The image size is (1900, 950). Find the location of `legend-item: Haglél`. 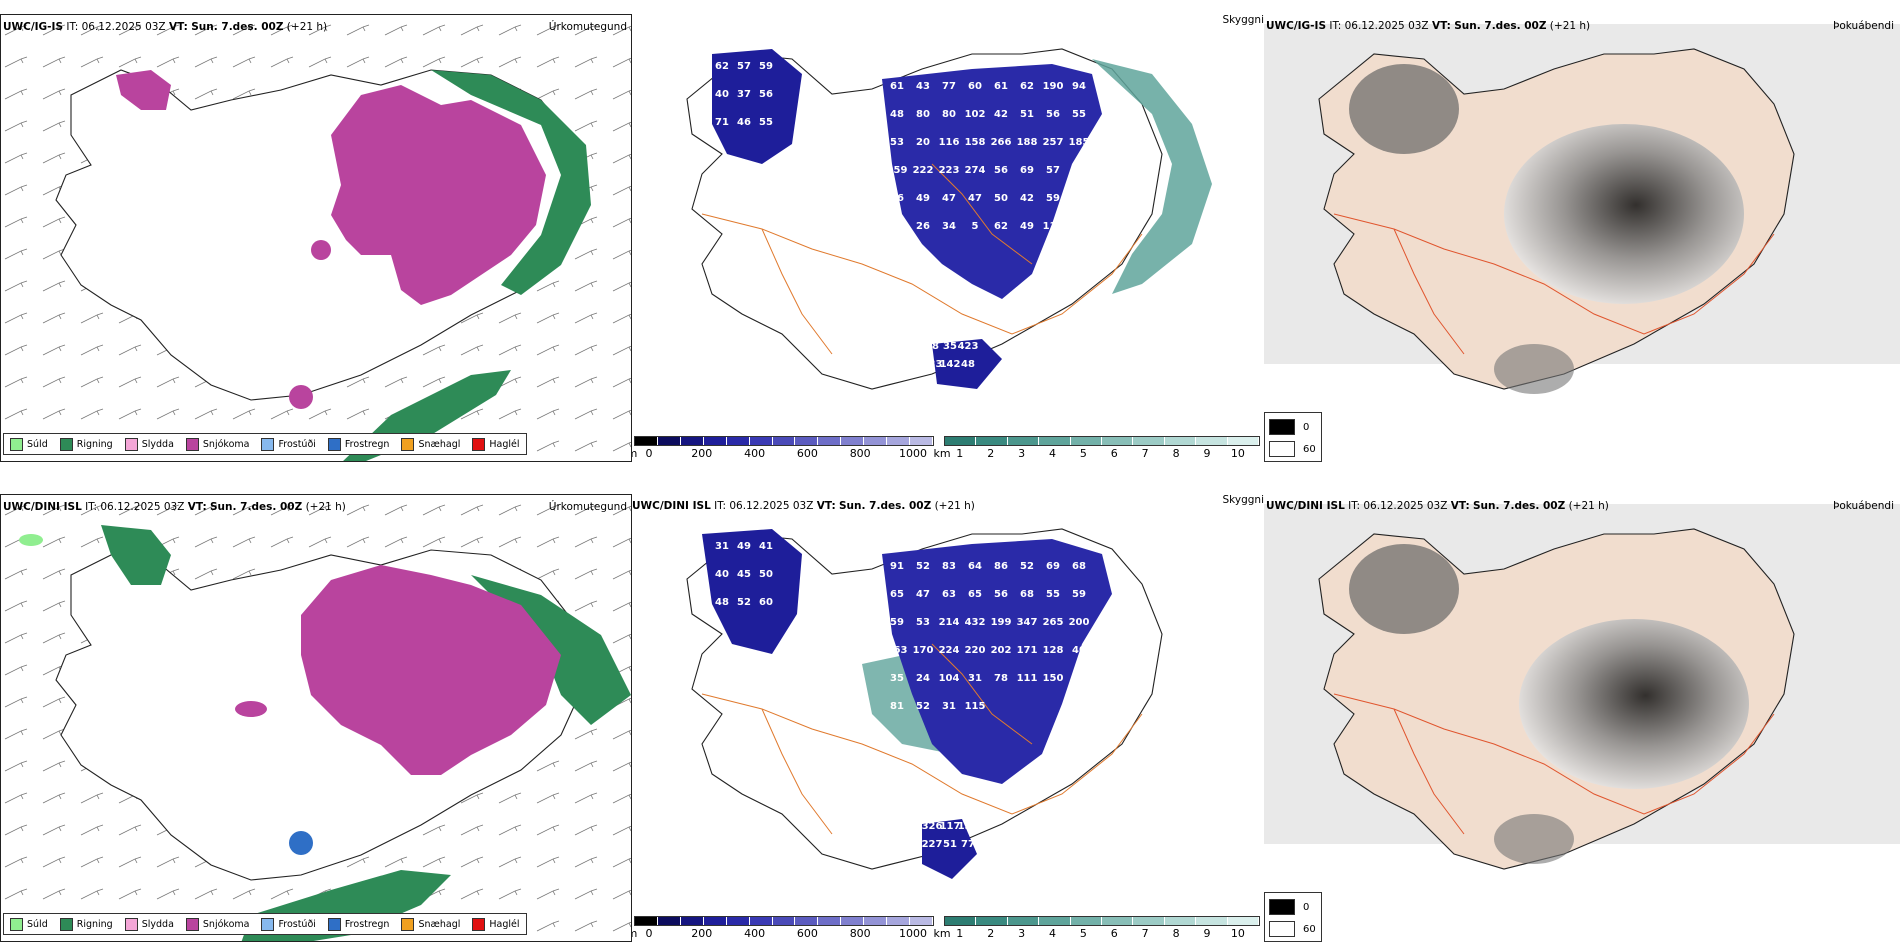

legend-item: Haglél is located at coordinates (496, 444).